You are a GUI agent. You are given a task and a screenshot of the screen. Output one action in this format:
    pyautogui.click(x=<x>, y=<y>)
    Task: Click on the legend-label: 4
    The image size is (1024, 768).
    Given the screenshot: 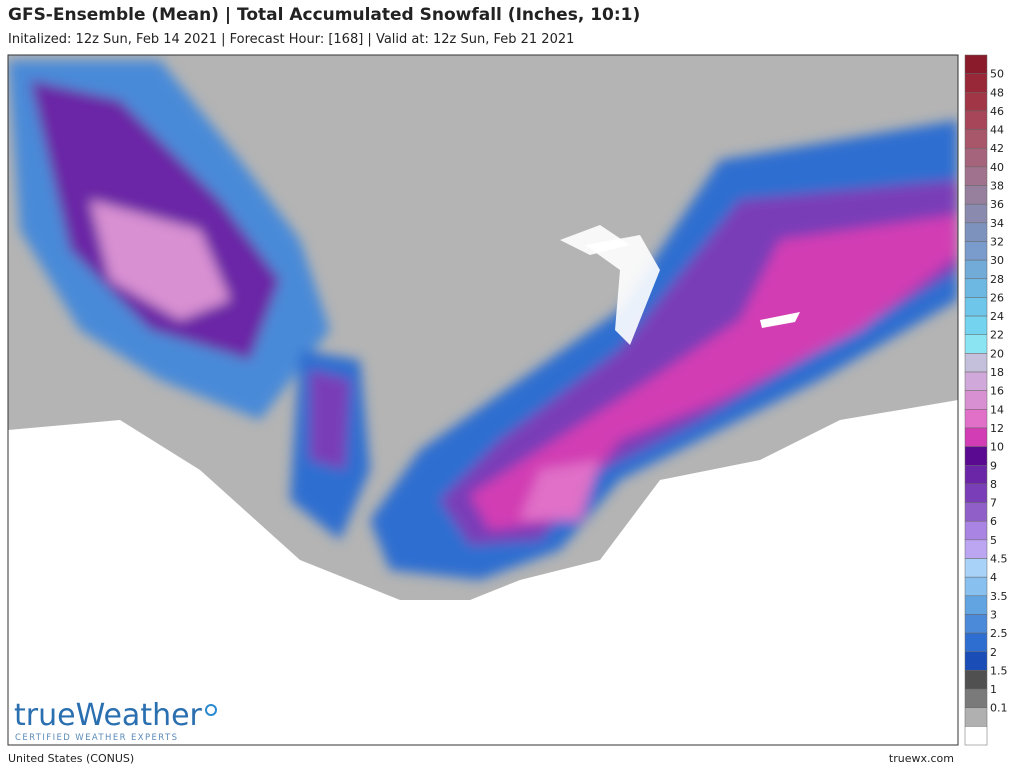 What is the action you would take?
    pyautogui.click(x=993, y=577)
    